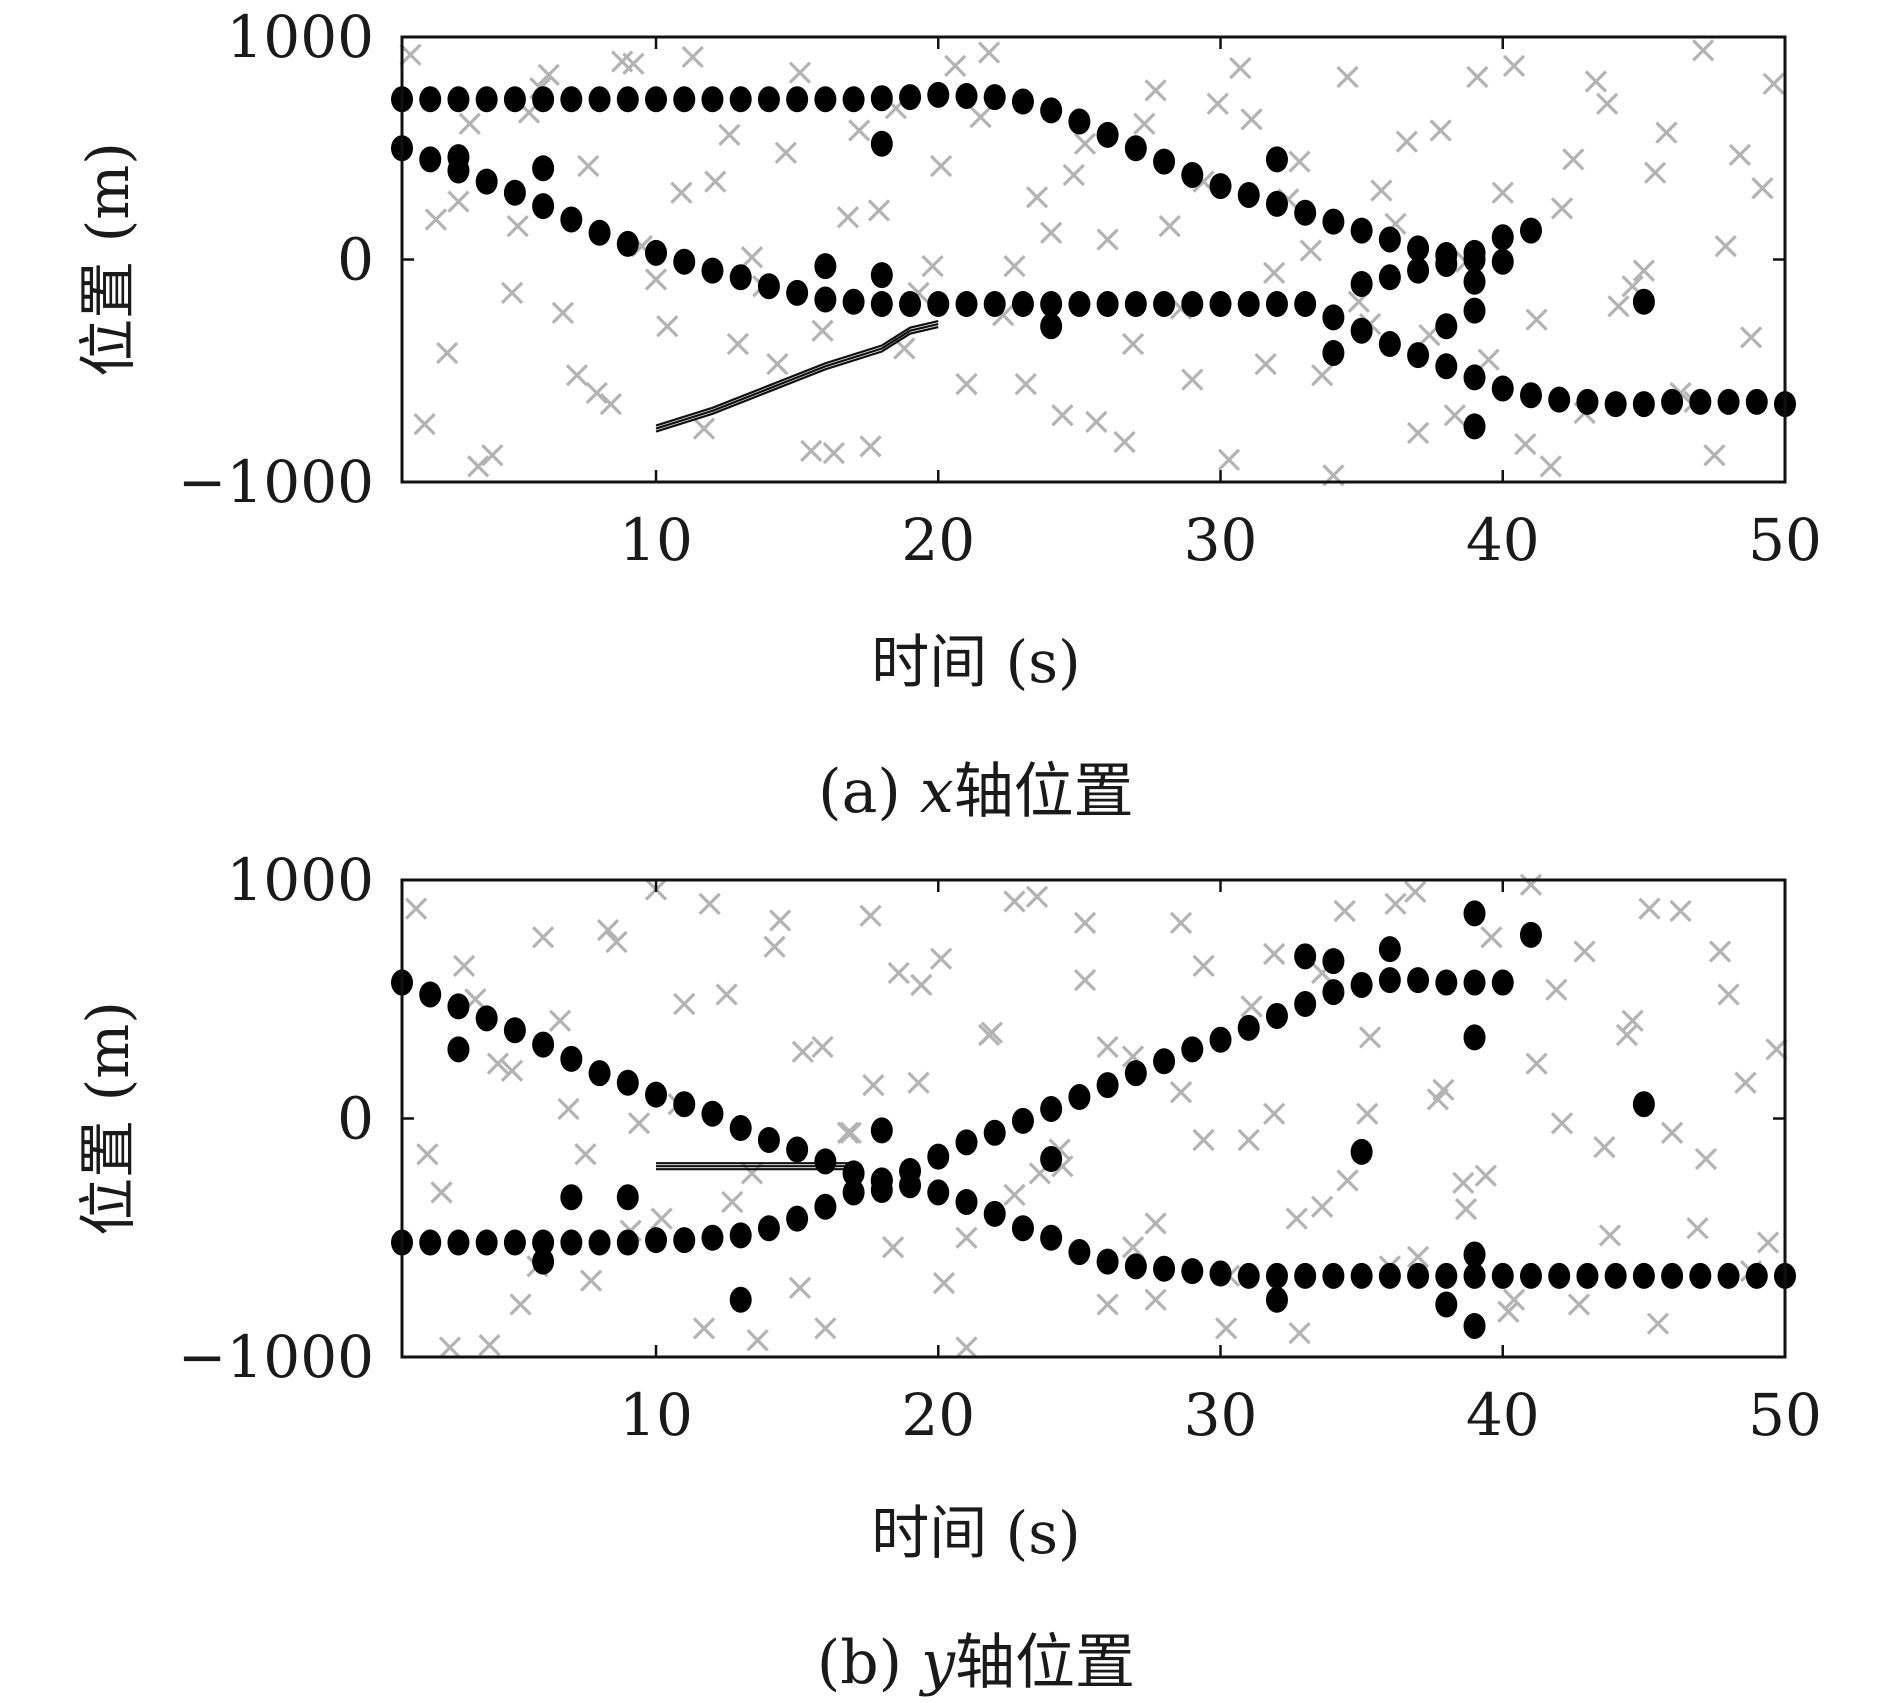 This screenshot has height=1703, width=1890. Describe the element at coordinates (1221, 1415) in the screenshot. I see `x-tick-label: 30` at that location.